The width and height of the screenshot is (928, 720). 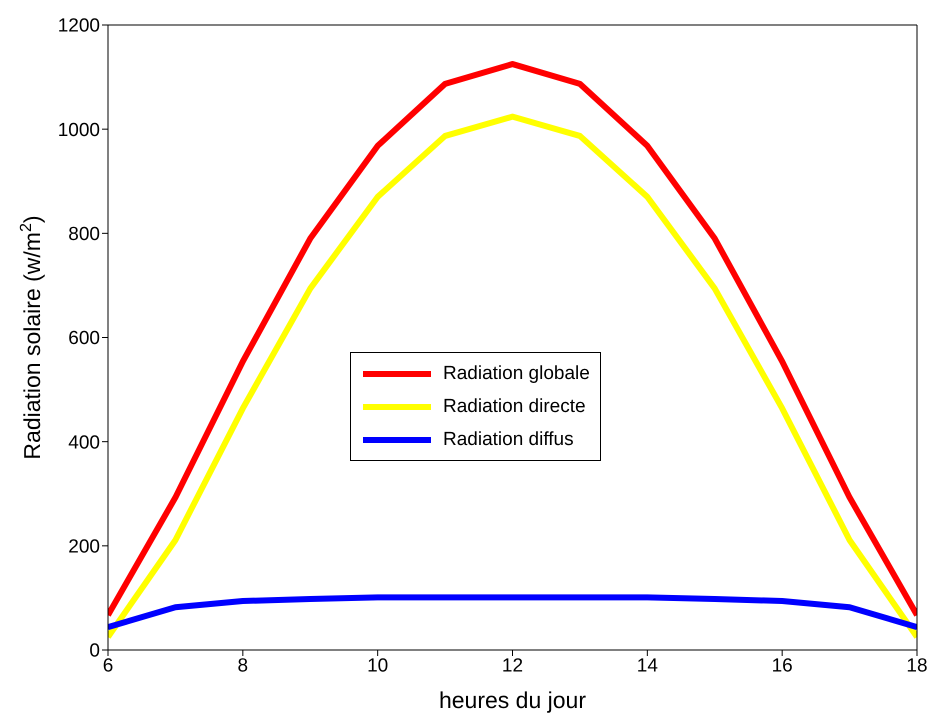 What do you see at coordinates (782, 665) in the screenshot?
I see `x-tick-label: 16` at bounding box center [782, 665].